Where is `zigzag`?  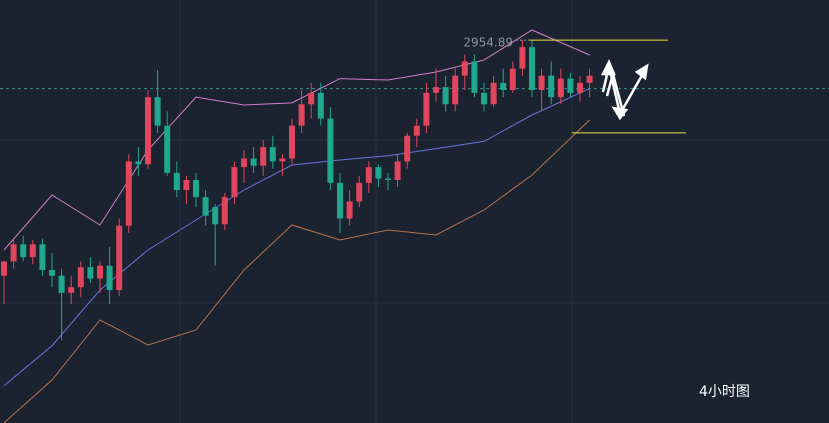
zigzag is located at coordinates (624, 91).